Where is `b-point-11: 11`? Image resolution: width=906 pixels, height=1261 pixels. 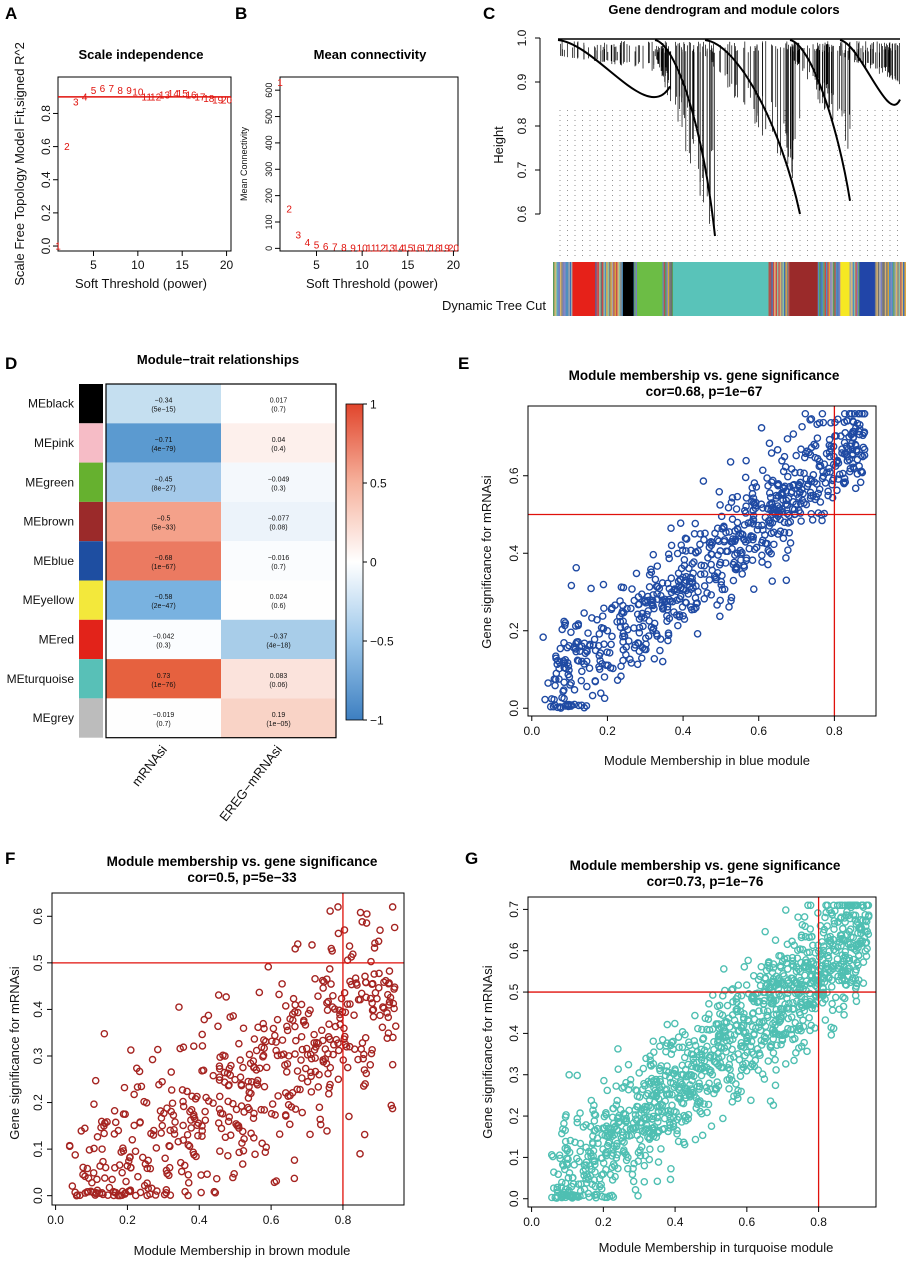 b-point-11: 11 is located at coordinates (371, 249).